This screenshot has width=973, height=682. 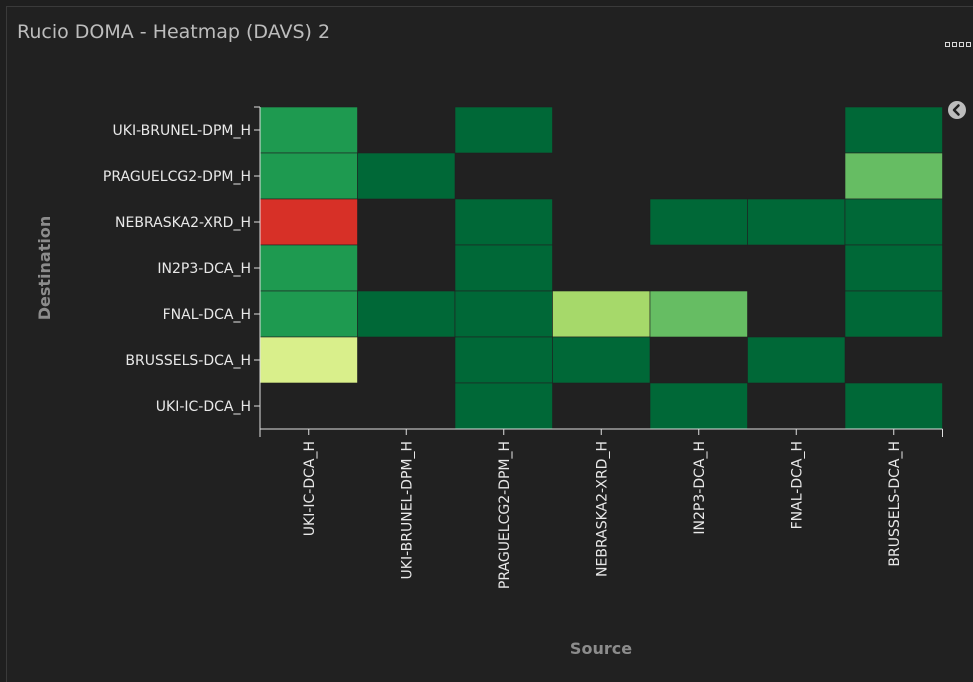 What do you see at coordinates (182, 131) in the screenshot?
I see `y-tick-label-uki-brunel-dpm-h: UKI-BRUNEL-DPM_H` at bounding box center [182, 131].